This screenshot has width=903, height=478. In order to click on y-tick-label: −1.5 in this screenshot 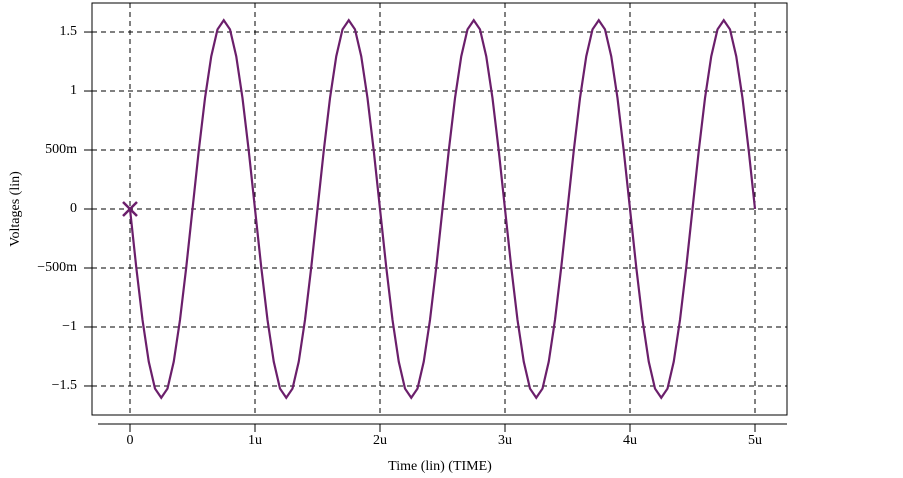, I will do `click(64, 385)`.